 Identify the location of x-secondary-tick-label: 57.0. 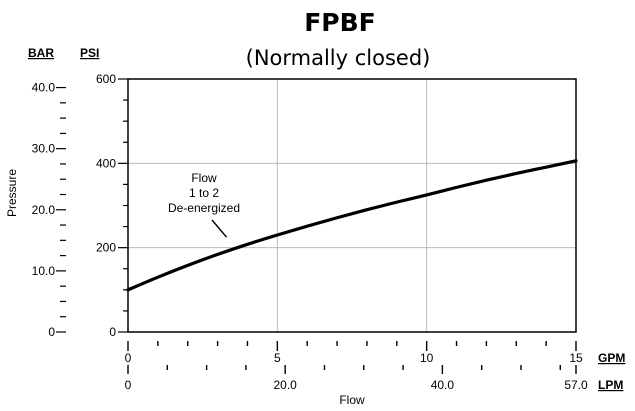
(576, 385).